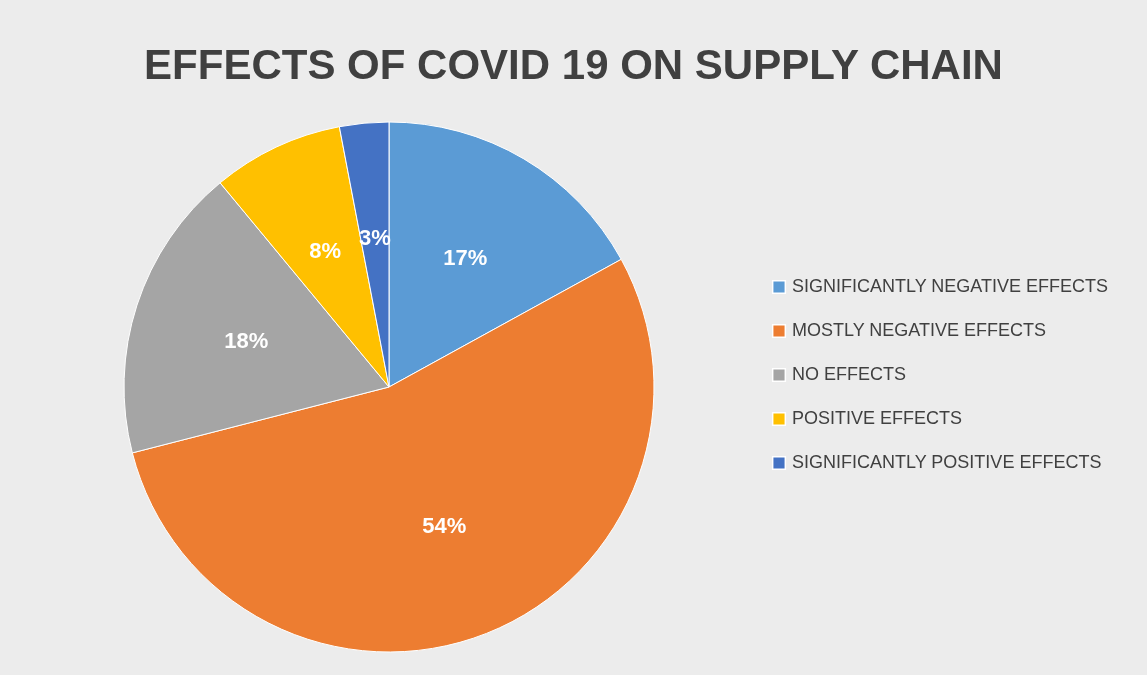 The width and height of the screenshot is (1147, 675). I want to click on data-label: 18%, so click(246, 340).